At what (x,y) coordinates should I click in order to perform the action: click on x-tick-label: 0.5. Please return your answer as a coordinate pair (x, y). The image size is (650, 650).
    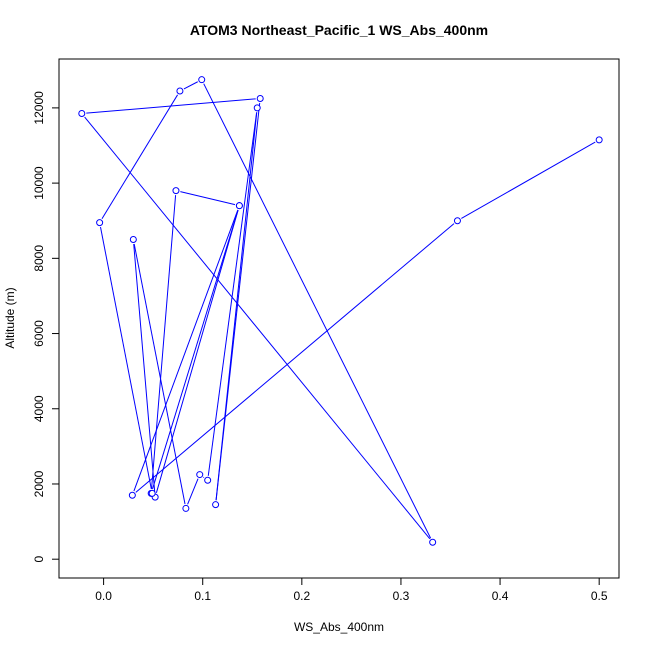
    Looking at the image, I should click on (599, 596).